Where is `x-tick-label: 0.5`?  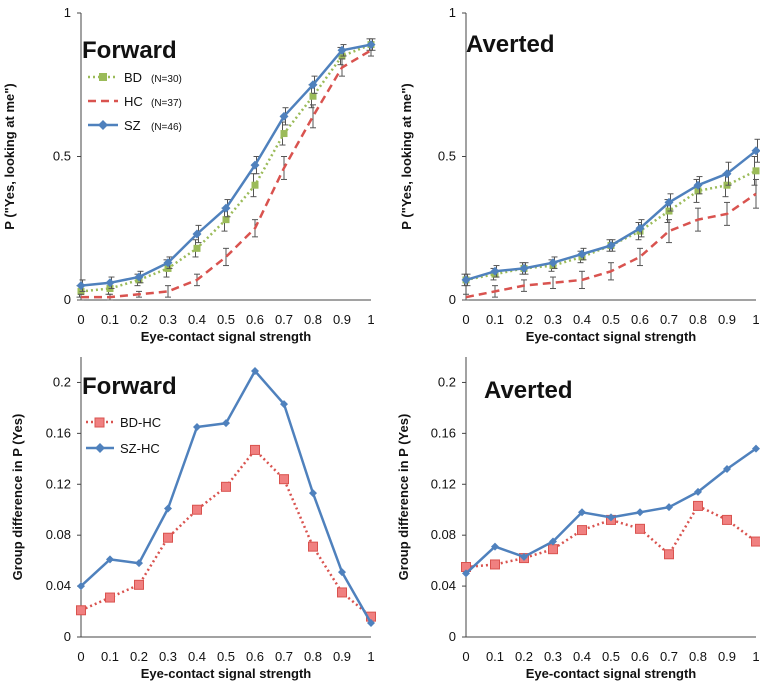
x-tick-label: 0.5 is located at coordinates (611, 319).